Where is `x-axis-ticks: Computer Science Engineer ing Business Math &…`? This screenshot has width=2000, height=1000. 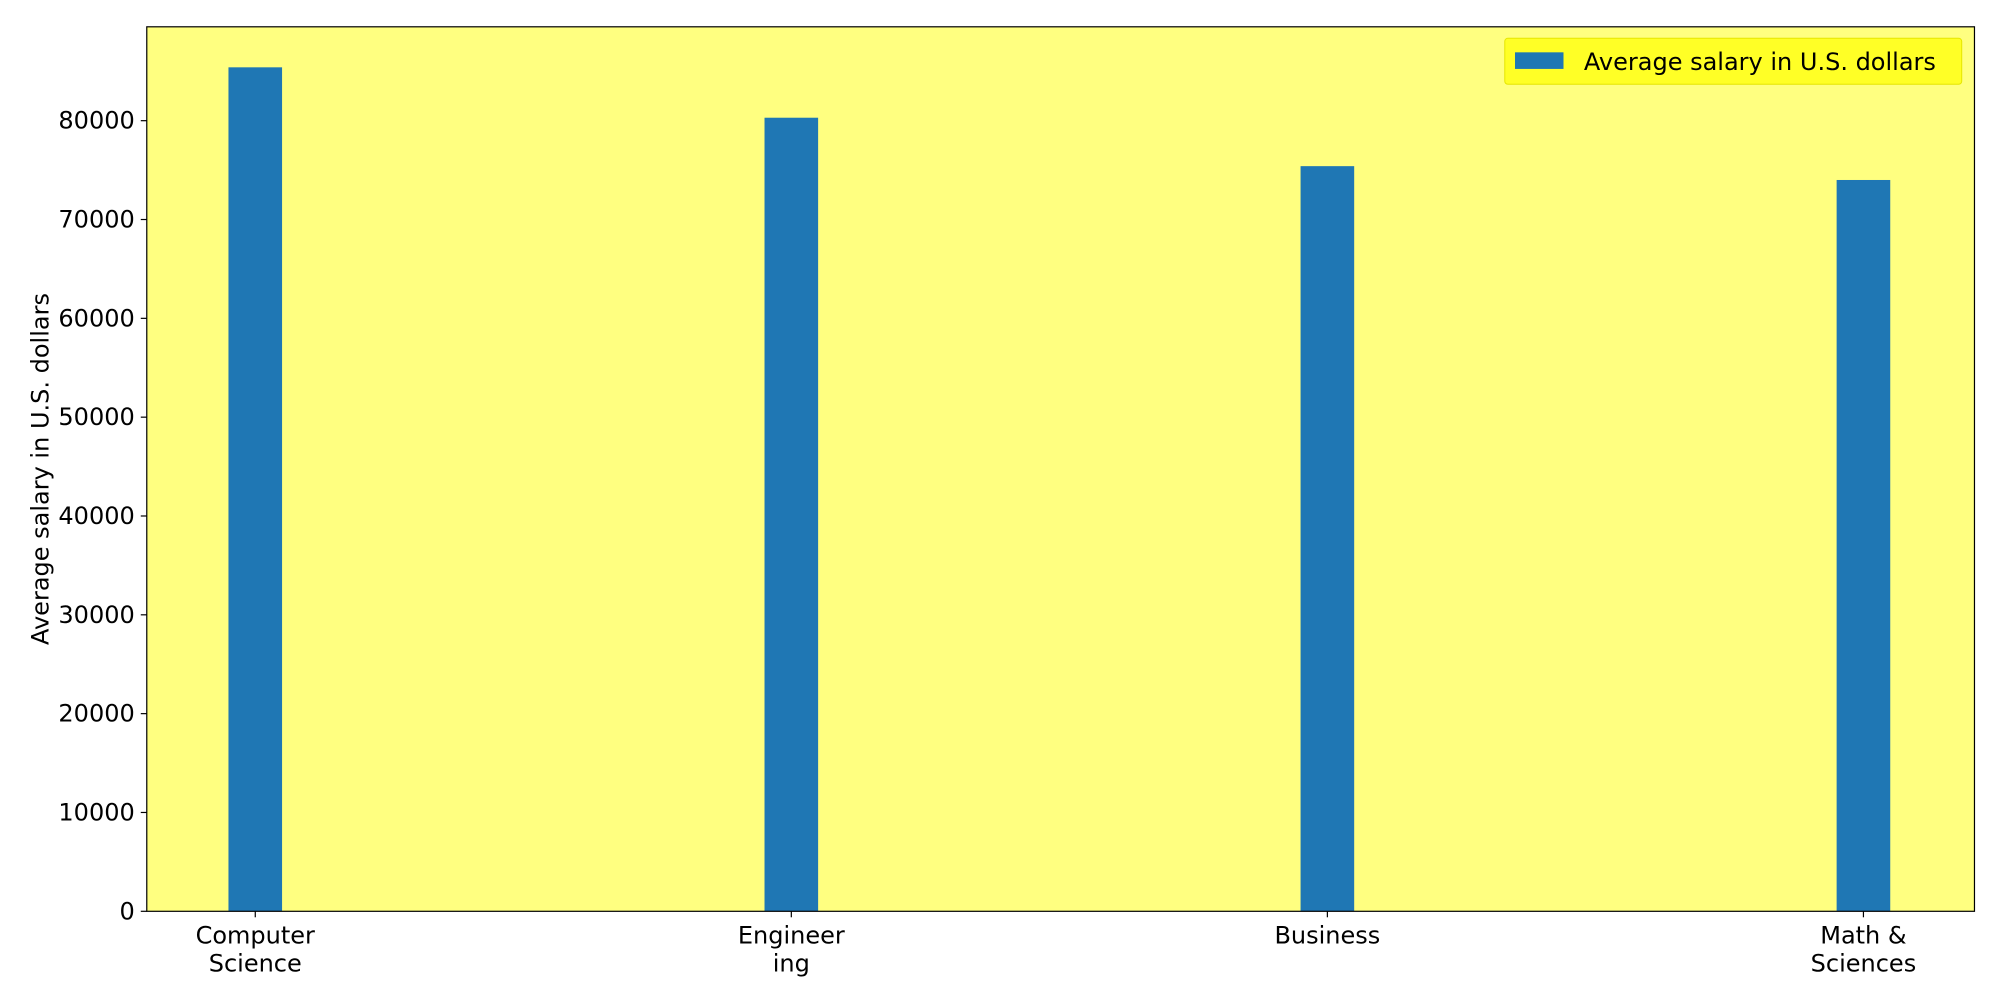 x-axis-ticks: Computer Science Engineer ing Business Math &… is located at coordinates (1056, 944).